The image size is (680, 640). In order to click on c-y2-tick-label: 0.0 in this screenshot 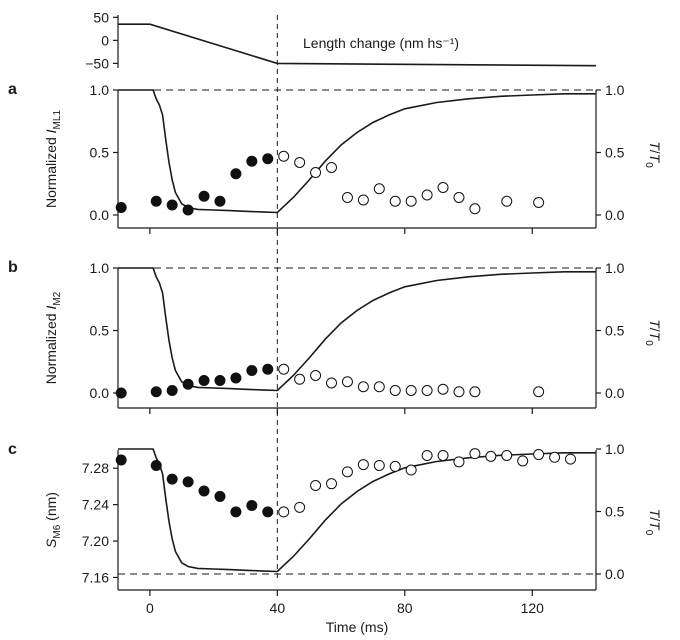, I will do `click(615, 574)`.